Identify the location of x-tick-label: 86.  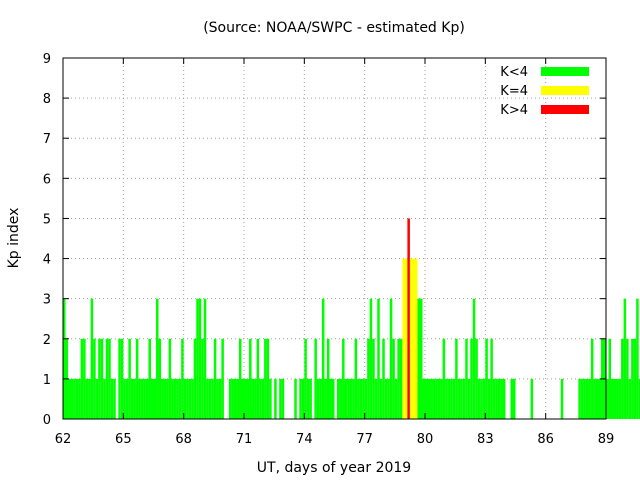
(545, 439).